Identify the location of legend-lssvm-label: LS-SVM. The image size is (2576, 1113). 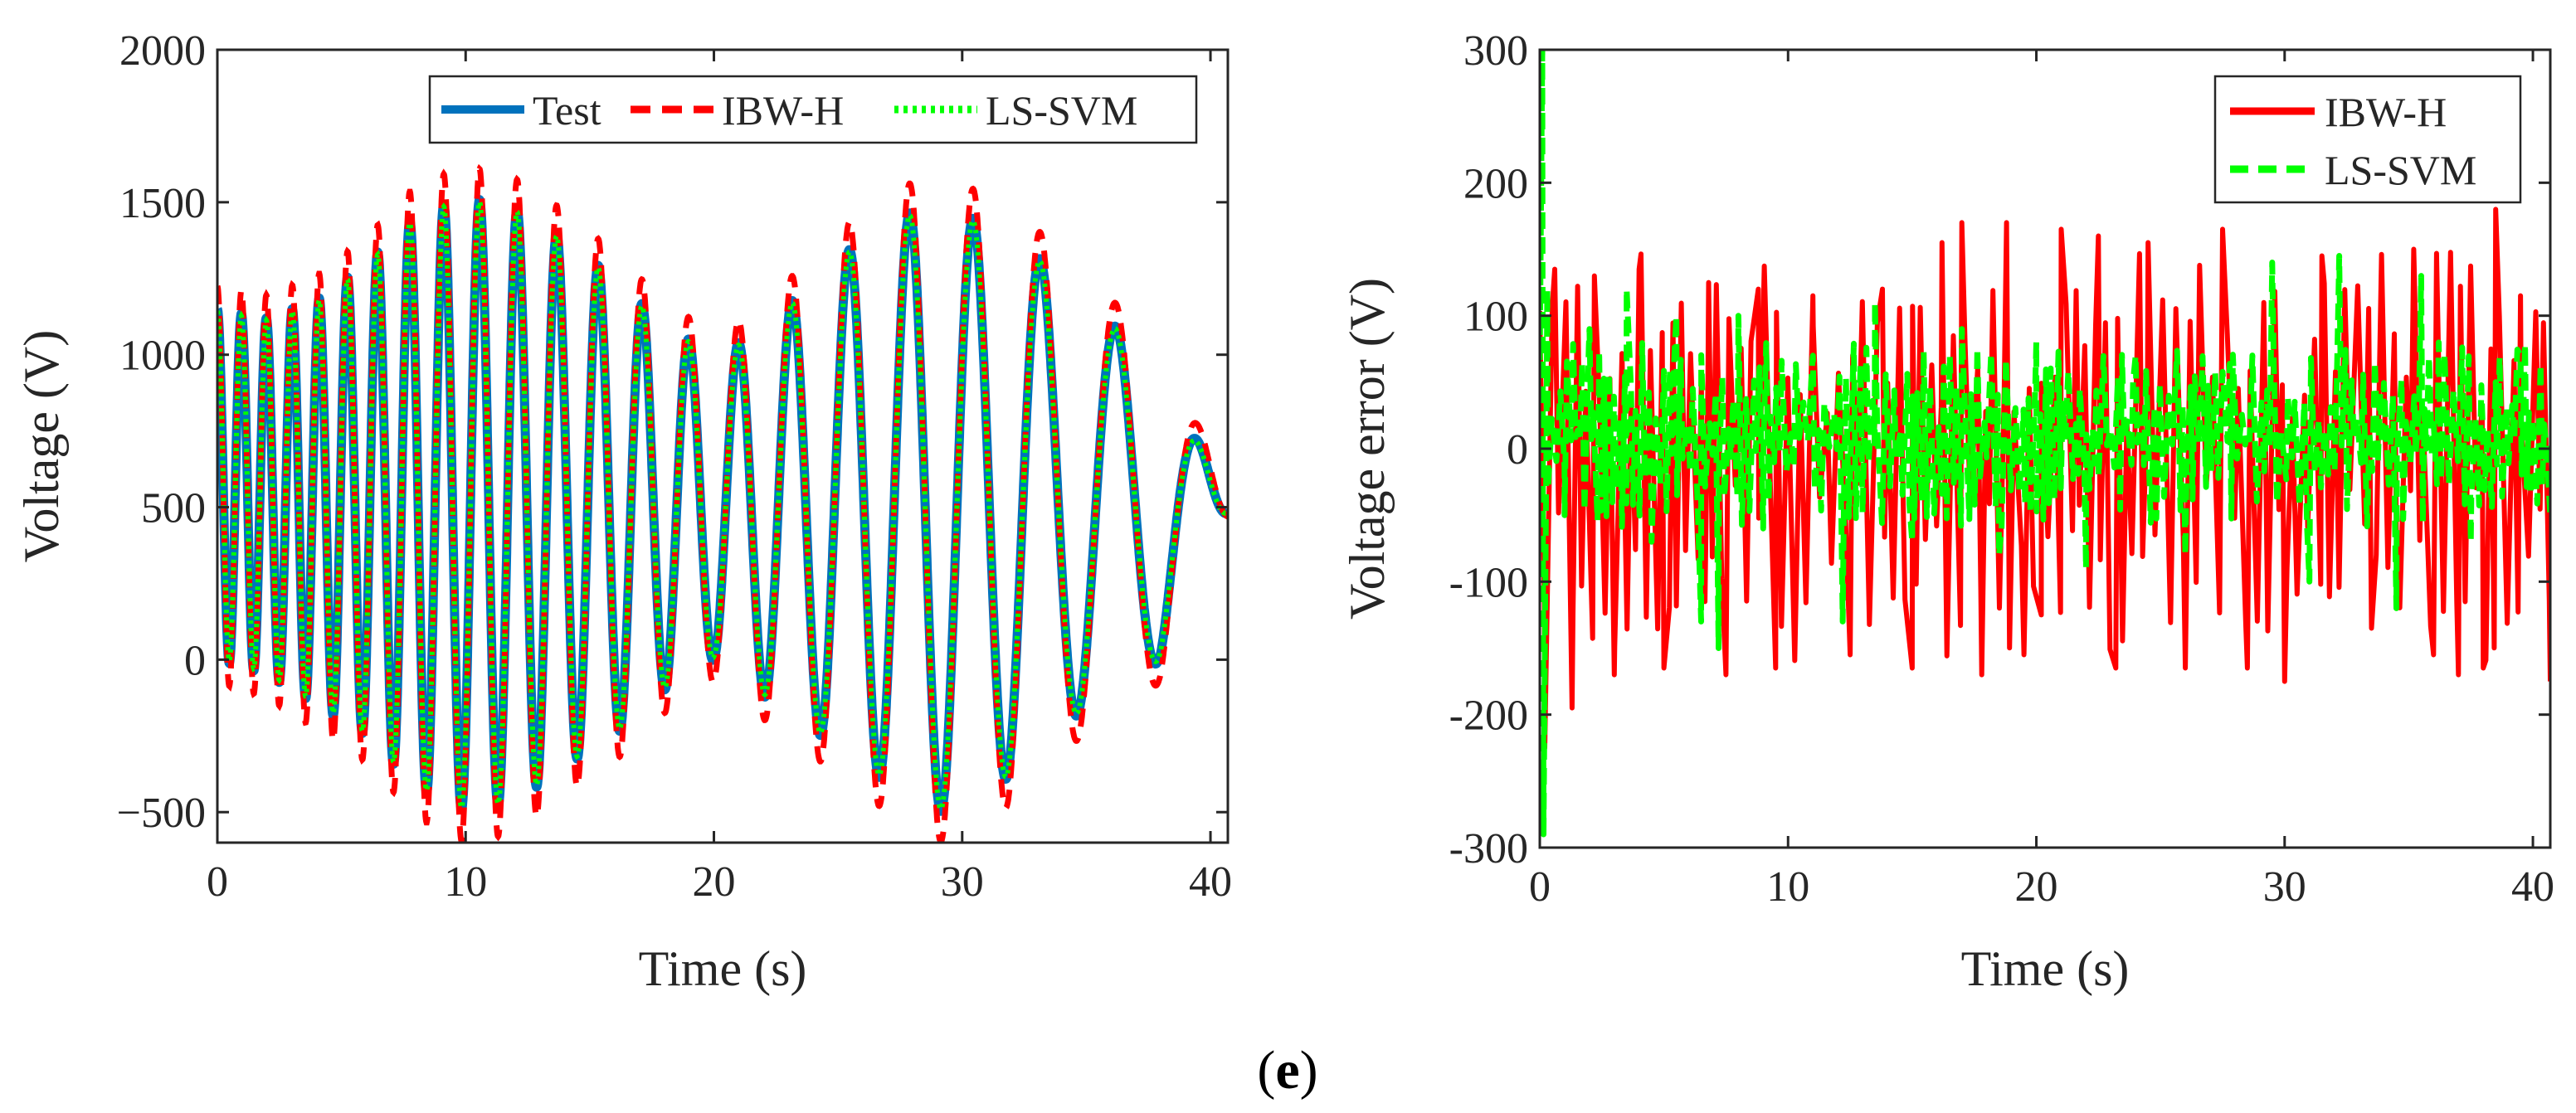
(1061, 110).